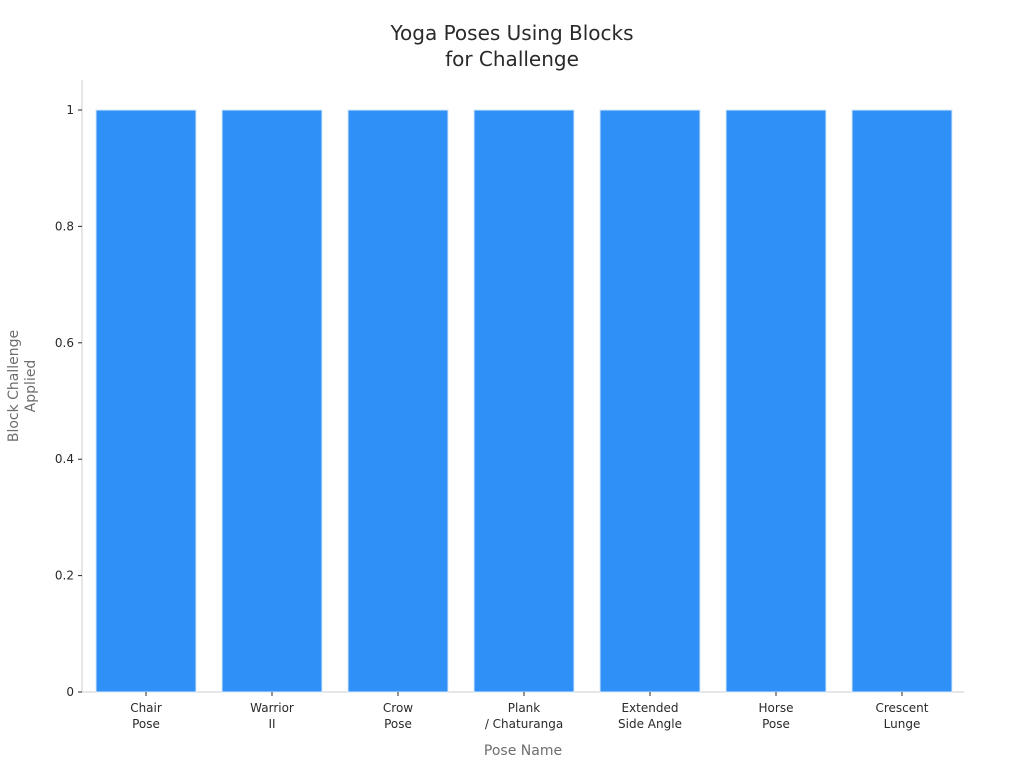 The width and height of the screenshot is (1024, 768). Describe the element at coordinates (902, 708) in the screenshot. I see `x-tick-label: Crescent` at that location.